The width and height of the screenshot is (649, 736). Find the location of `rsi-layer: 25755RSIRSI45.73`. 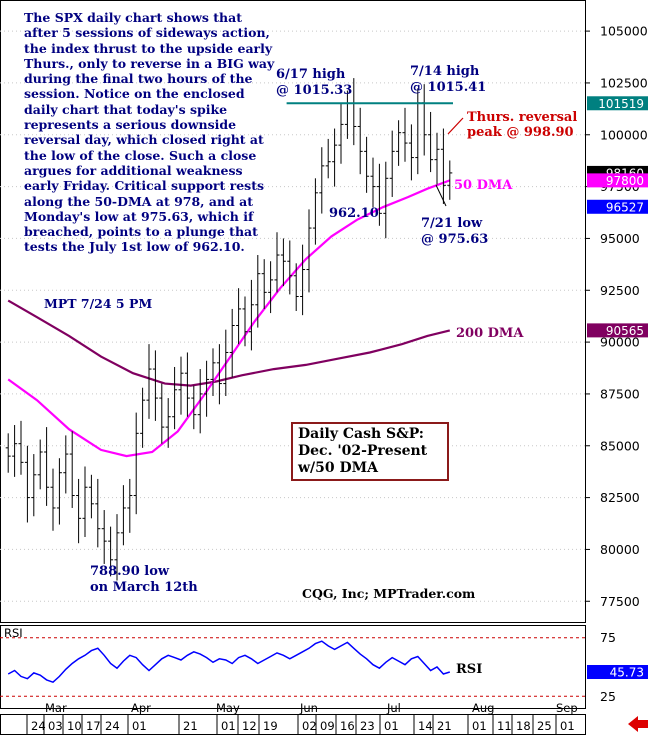

rsi-layer: 25755RSIRSI45.73 is located at coordinates (324, 665).